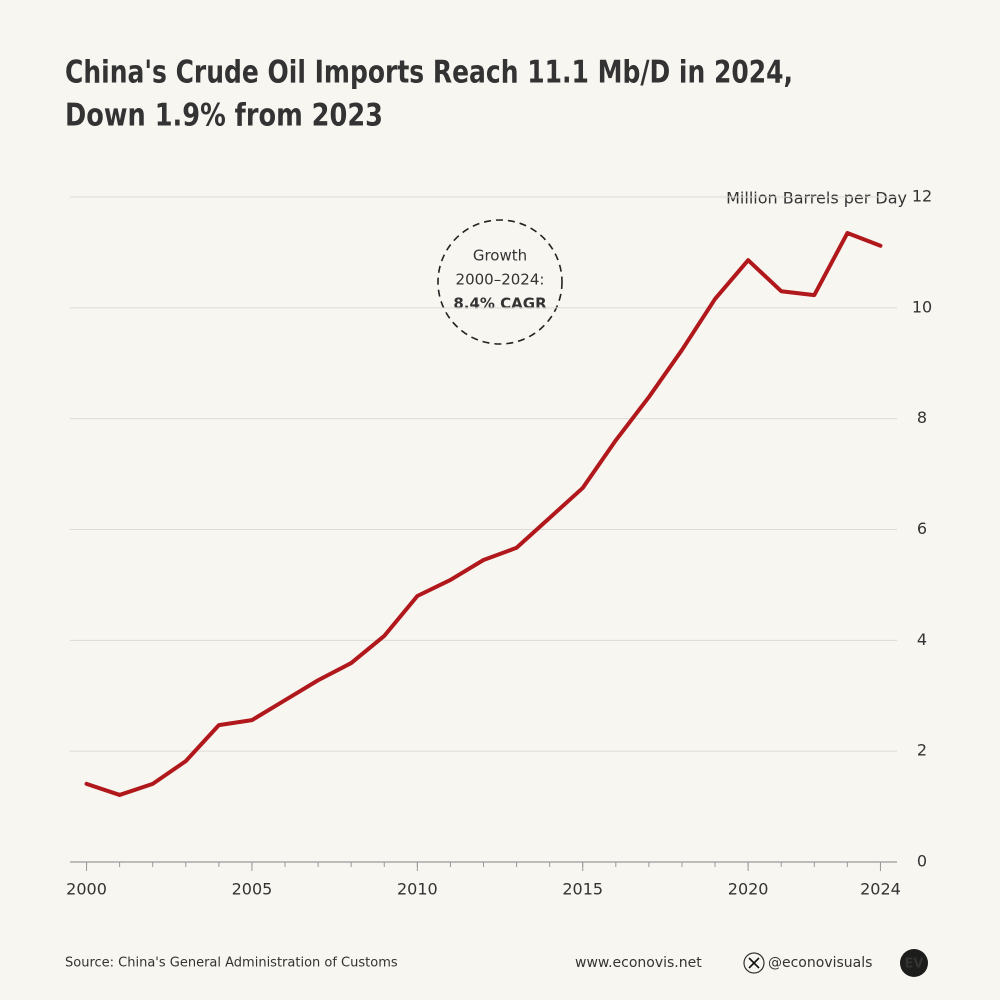 The width and height of the screenshot is (1000, 1000). What do you see at coordinates (500, 304) in the screenshot?
I see `annotation: 8.4% CAGR` at bounding box center [500, 304].